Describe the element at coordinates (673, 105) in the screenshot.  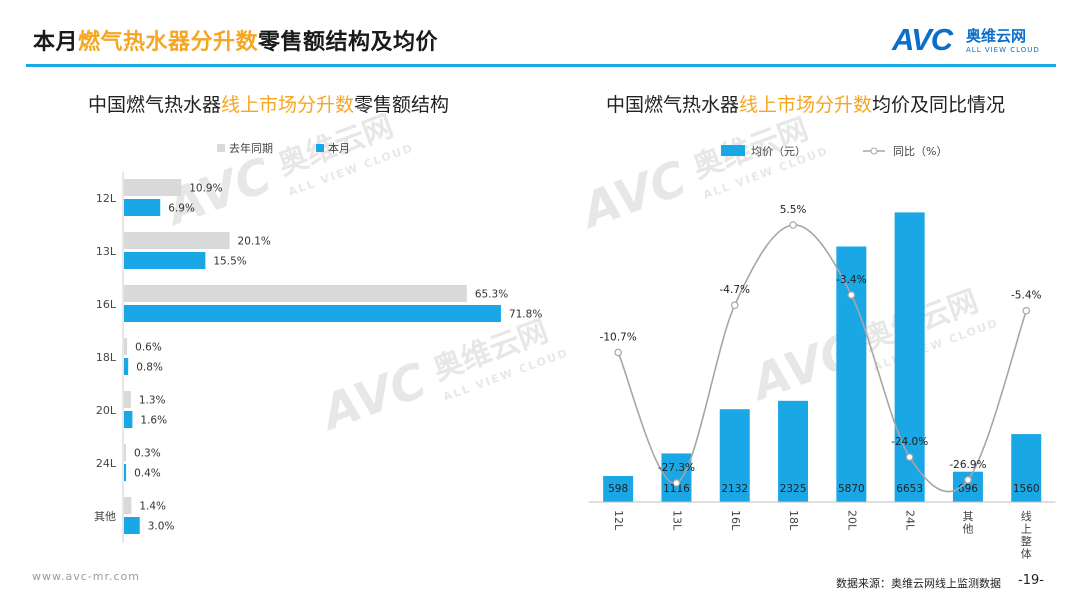
I see `right-title-prefix: 中国燃气热水器` at that location.